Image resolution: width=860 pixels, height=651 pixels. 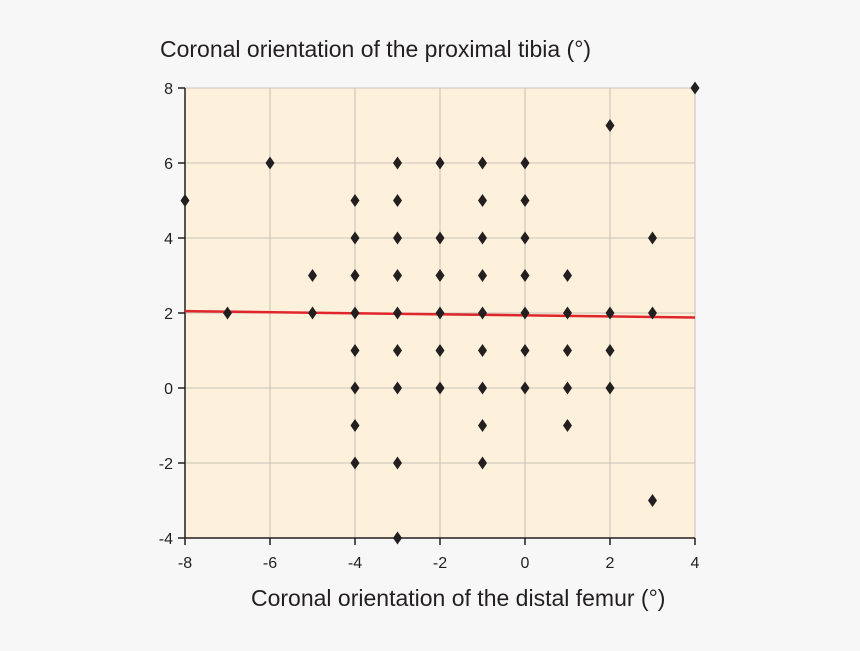 What do you see at coordinates (166, 464) in the screenshot?
I see `y-tick-label: -2` at bounding box center [166, 464].